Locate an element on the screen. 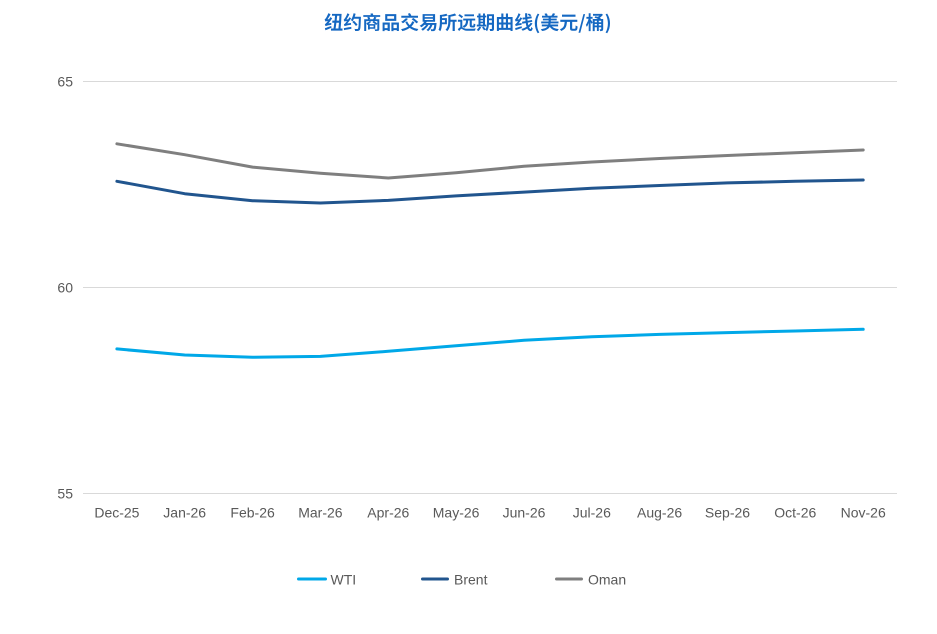 The image size is (937, 634). svg-text: Nov-26 is located at coordinates (863, 513).